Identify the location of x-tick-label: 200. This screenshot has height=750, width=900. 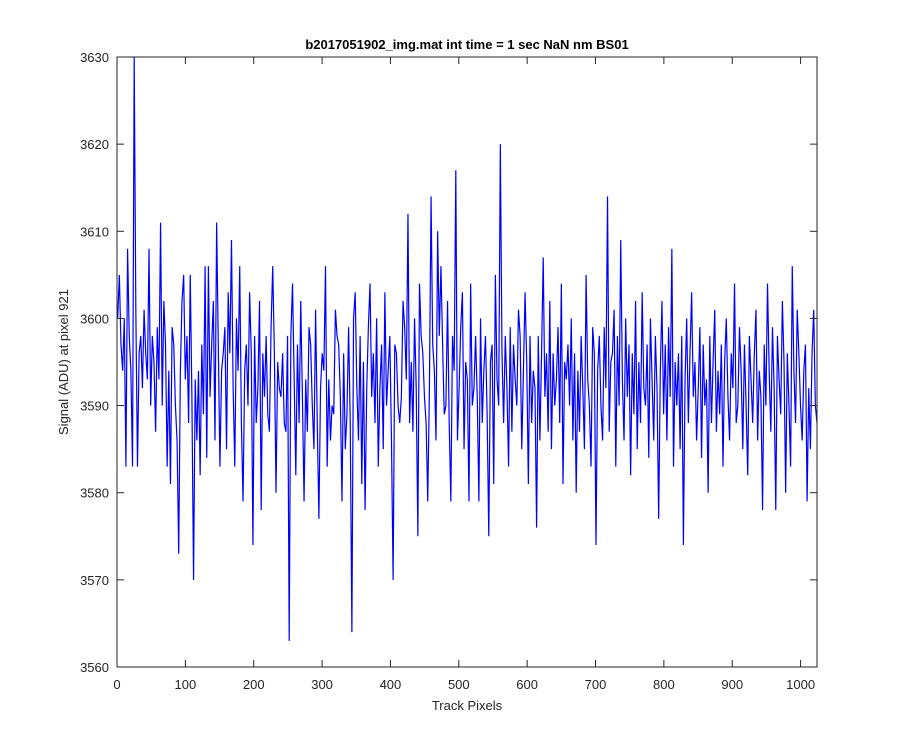
(254, 684).